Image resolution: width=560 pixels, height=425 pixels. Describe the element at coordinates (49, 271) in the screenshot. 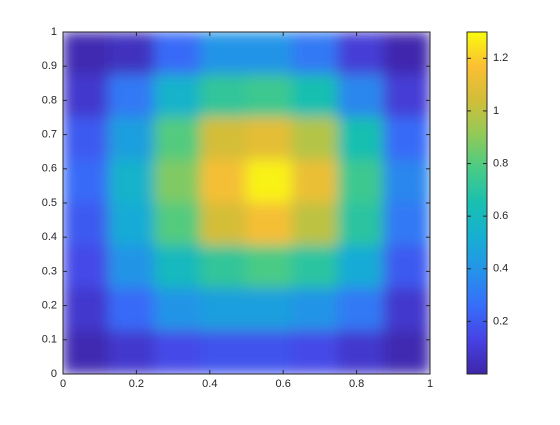

I see `y-tick-label: 0.3` at that location.